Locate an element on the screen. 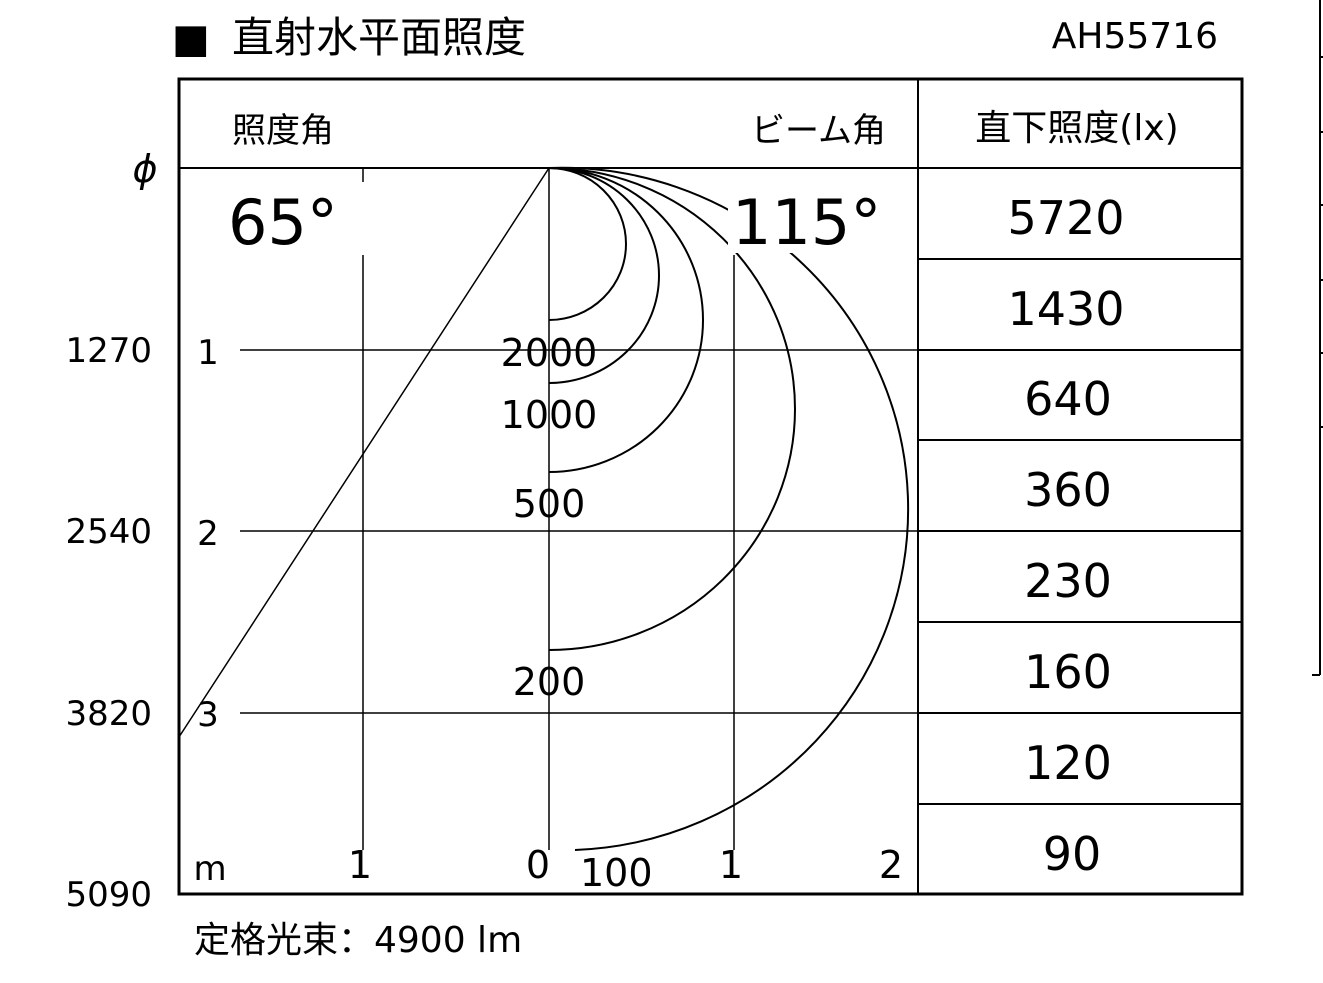  title-marker: ■ is located at coordinates (191, 39).